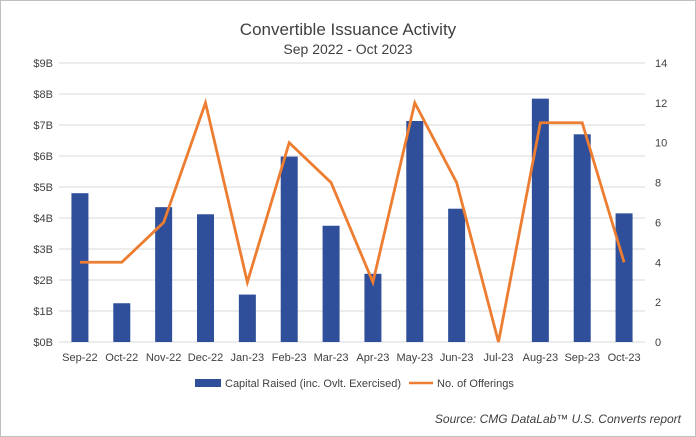  Describe the element at coordinates (347, 49) in the screenshot. I see `chart-subtitle: Sep 2022 - Oct 2023` at that location.